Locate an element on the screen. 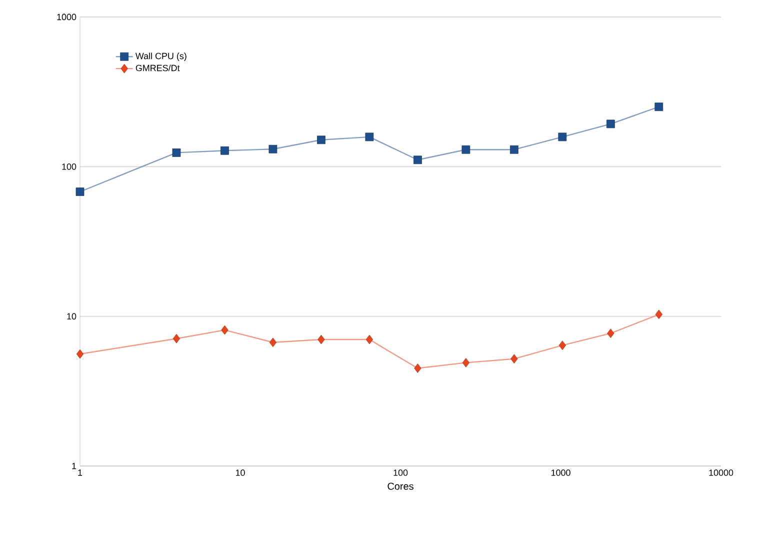 The width and height of the screenshot is (761, 542). x-tick-label: 10000 is located at coordinates (721, 473).